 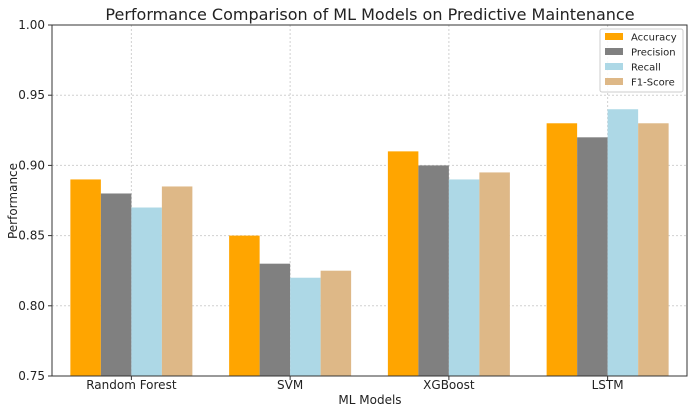 I want to click on bar-accuracy-random-forest, so click(x=85, y=277).